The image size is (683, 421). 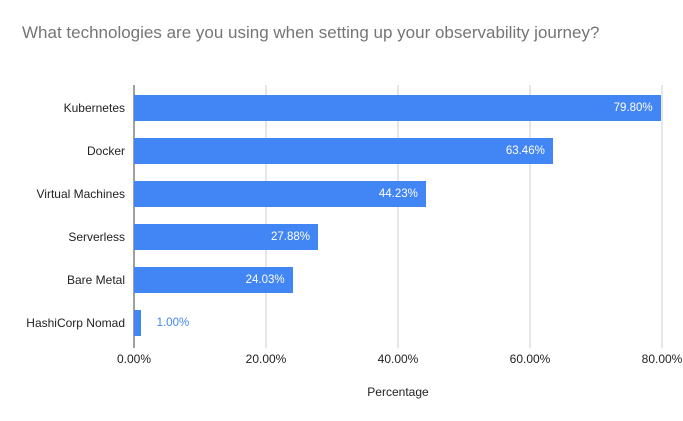 I want to click on y-axis-line, so click(x=134, y=216).